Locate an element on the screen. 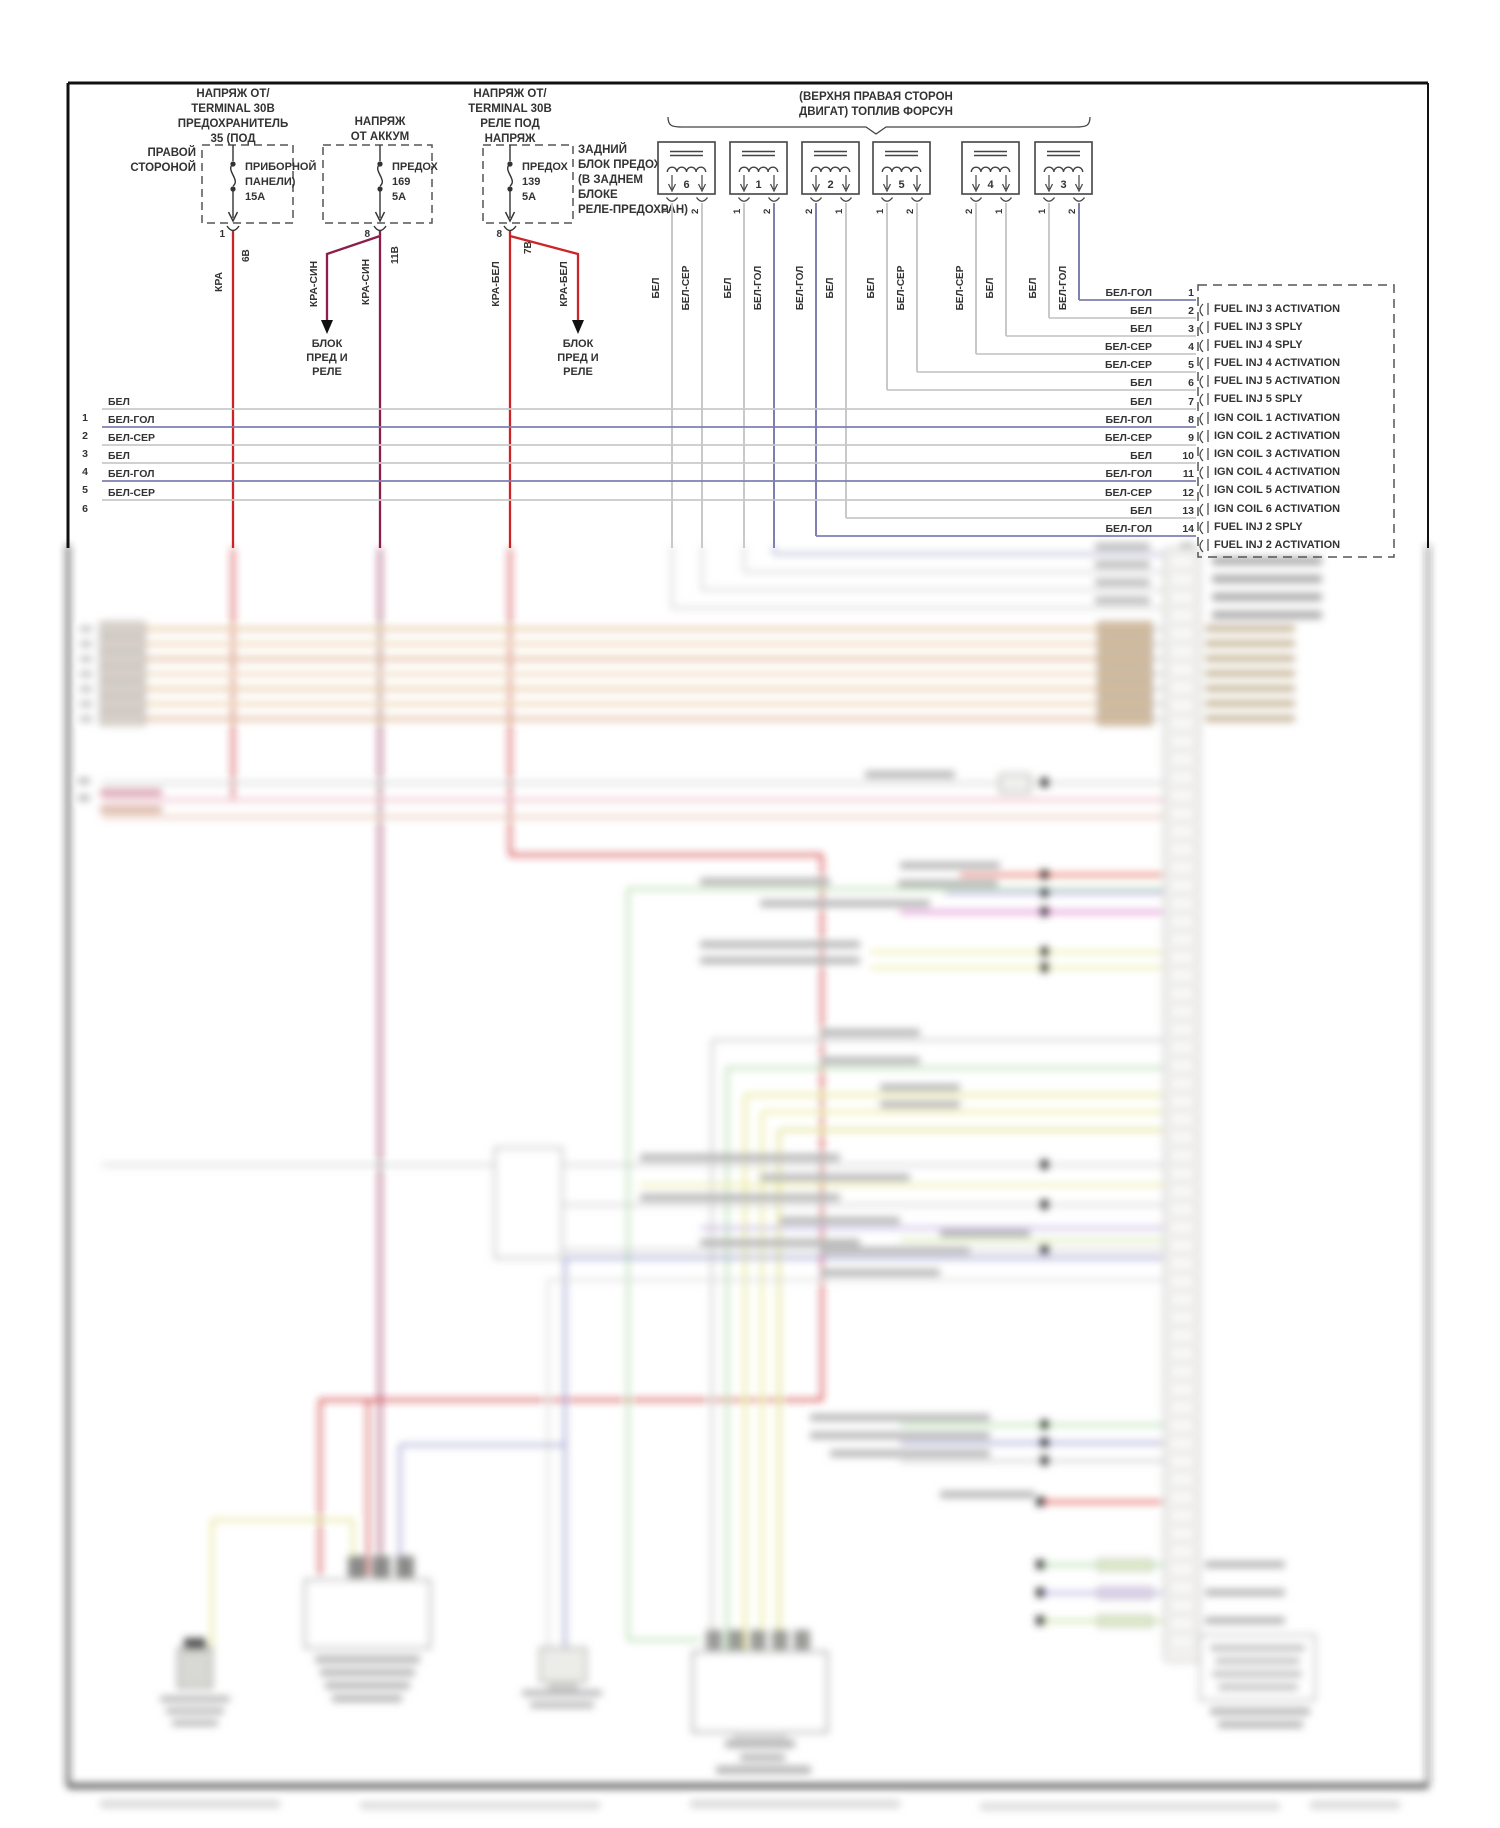 The width and height of the screenshot is (1500, 1828). injector-pin-number: 2 is located at coordinates (969, 211).